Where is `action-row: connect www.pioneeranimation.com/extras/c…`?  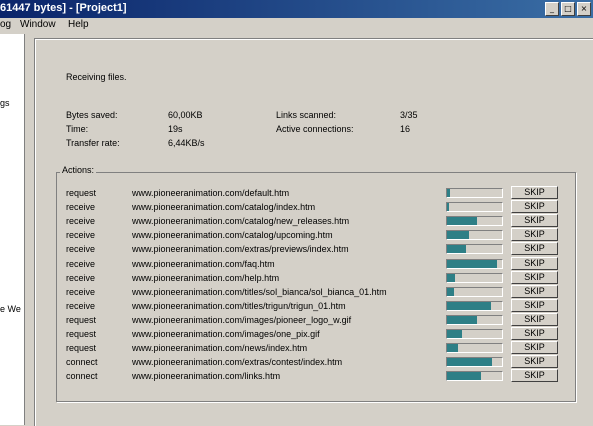 action-row: connect www.pioneeranimation.com/extras/c… is located at coordinates (296, 362).